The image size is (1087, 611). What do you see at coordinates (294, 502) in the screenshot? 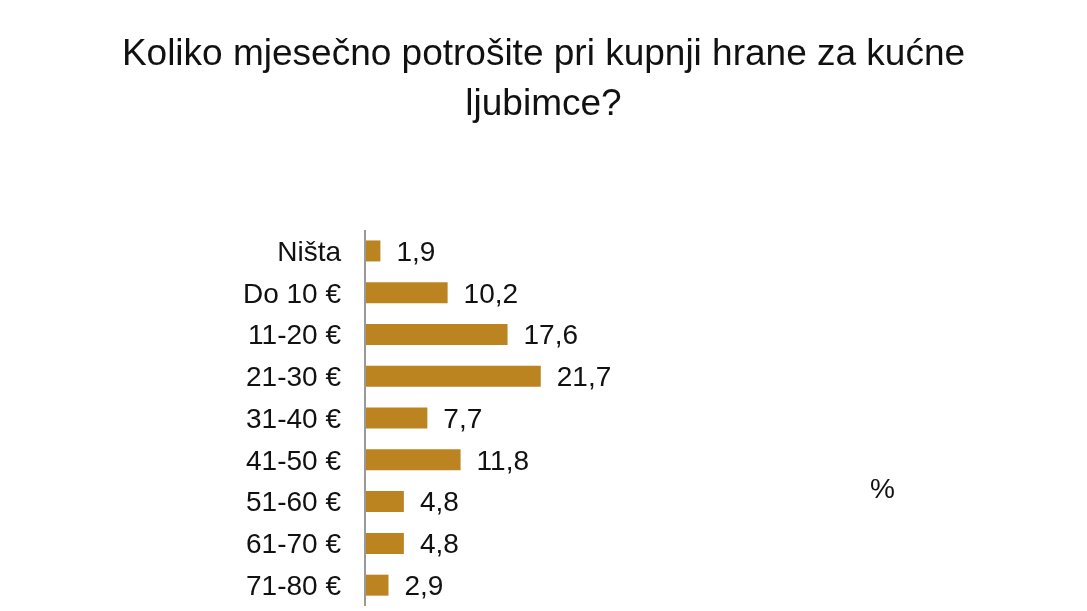
I see `y-tick-label: 51-60 €` at bounding box center [294, 502].